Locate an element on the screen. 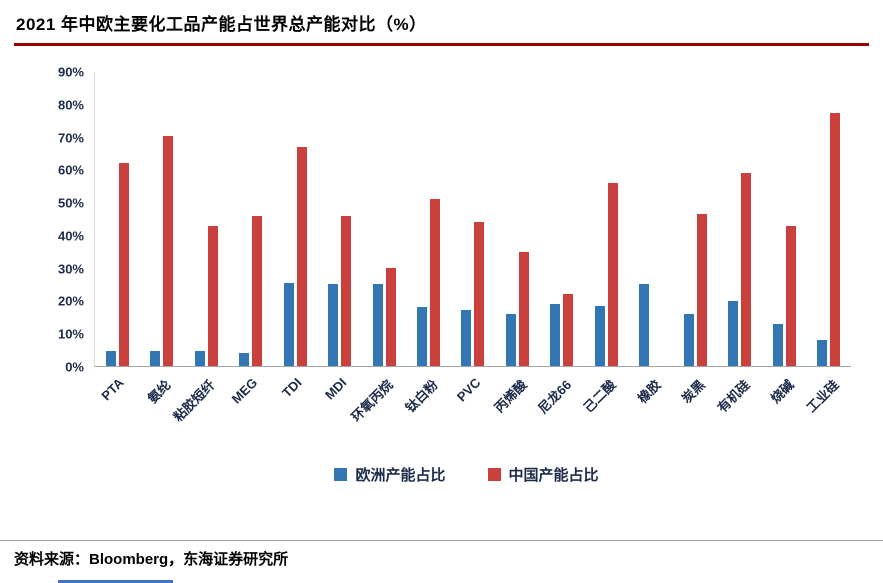 This screenshot has height=583, width=883. legend-item: 欧洲产能占比 is located at coordinates (390, 474).